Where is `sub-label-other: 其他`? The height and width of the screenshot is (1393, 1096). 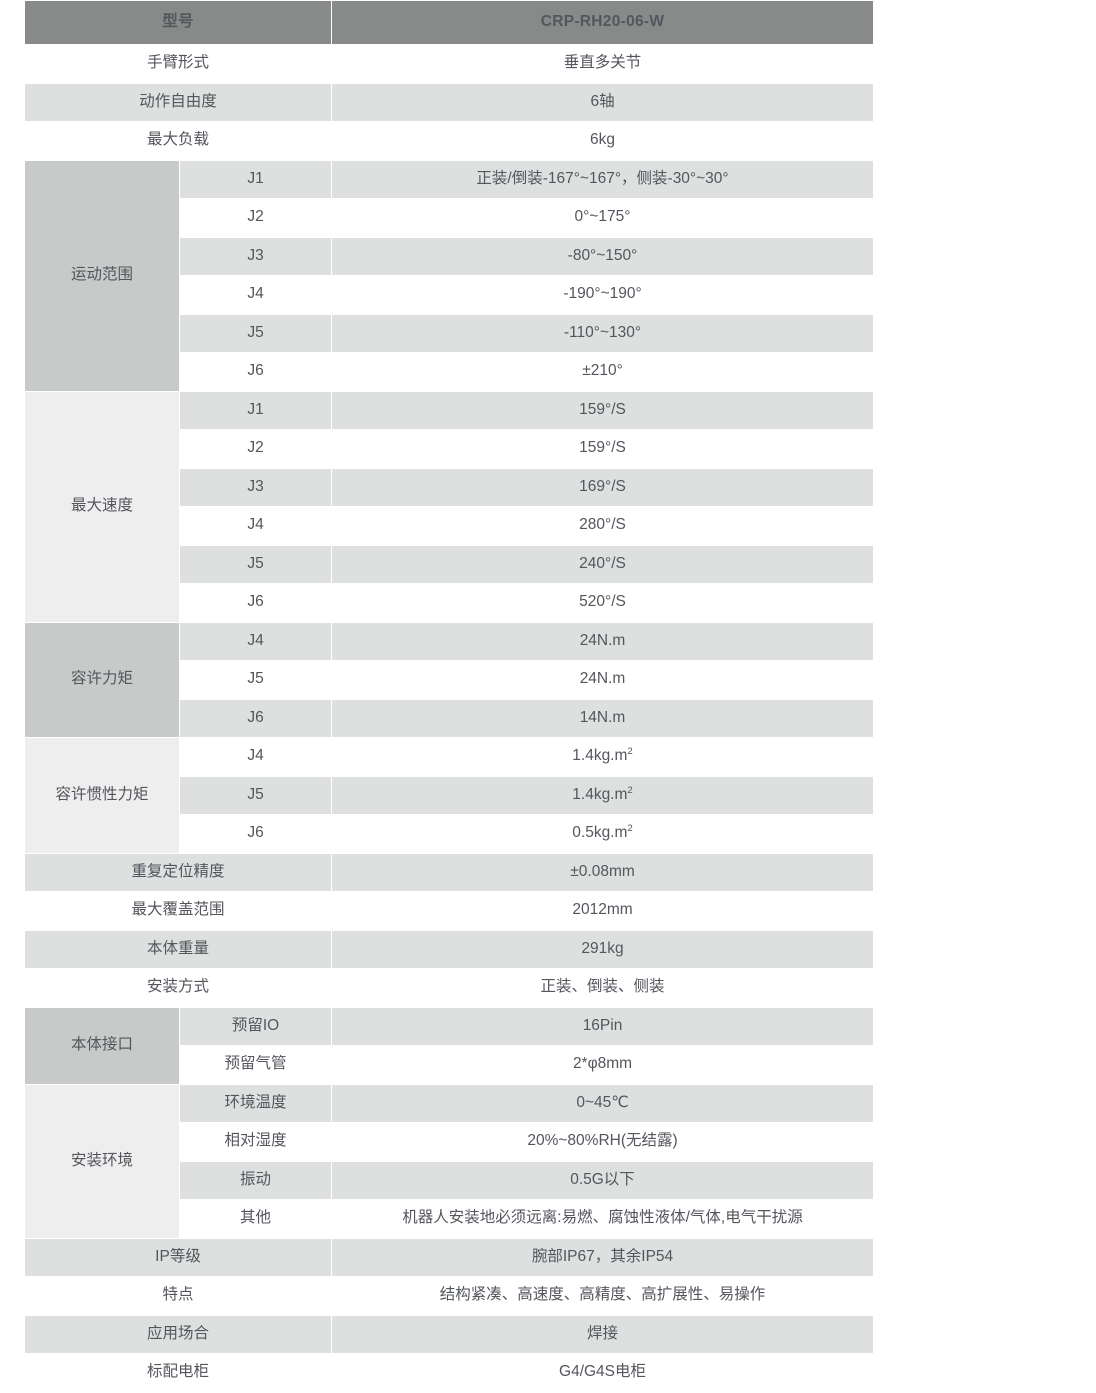
sub-label-other: 其他 is located at coordinates (256, 1219).